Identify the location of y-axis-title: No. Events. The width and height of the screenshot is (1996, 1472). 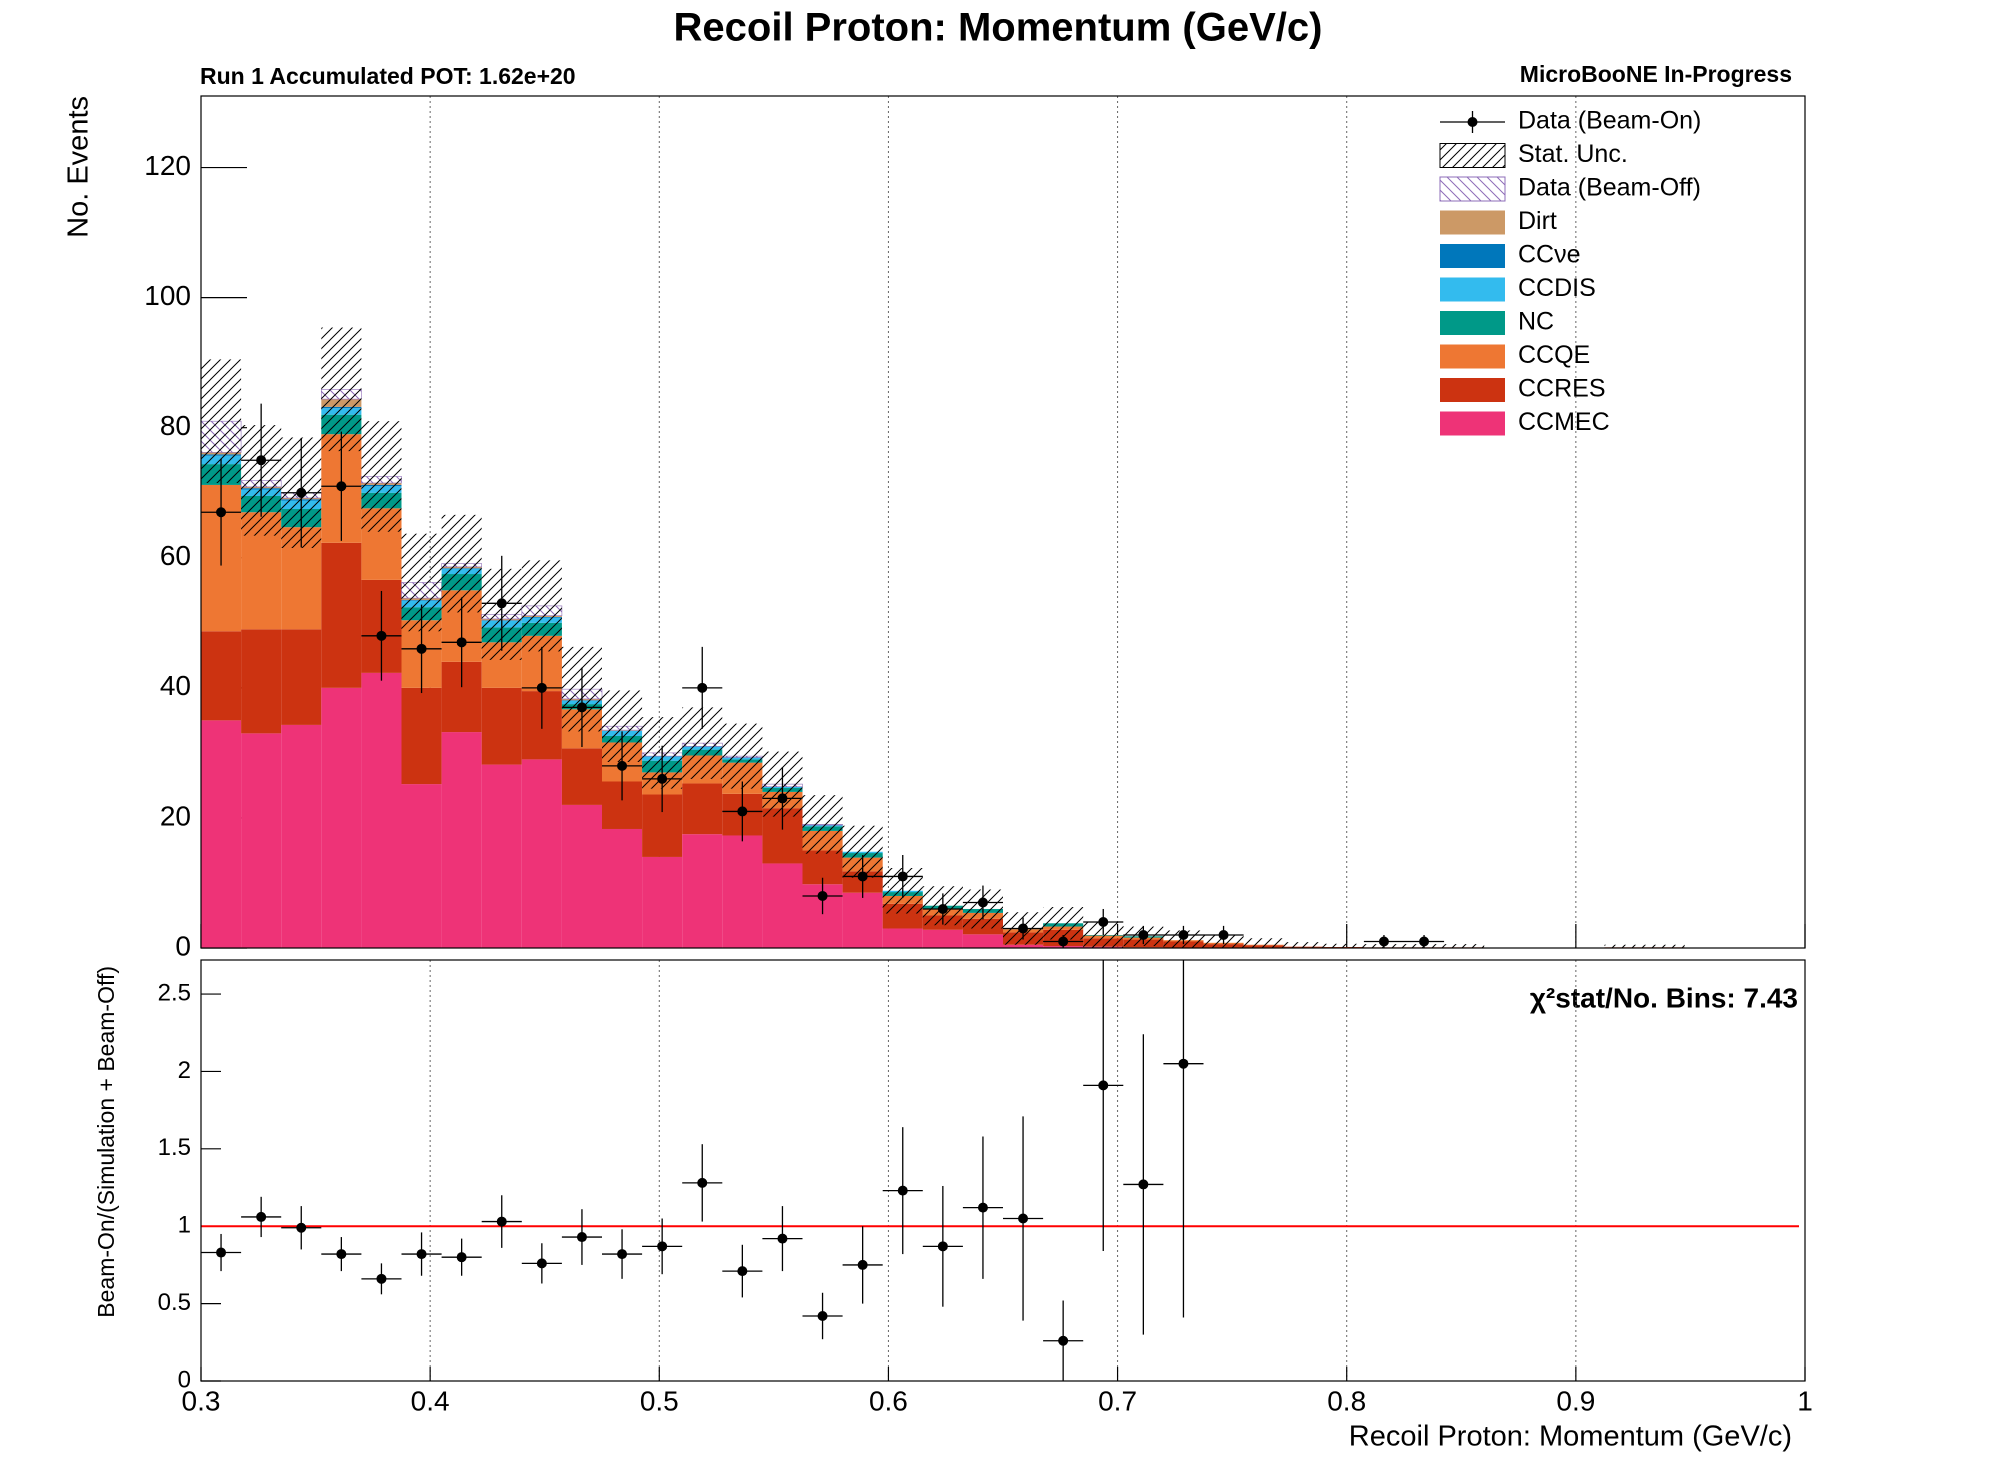
(79, 167).